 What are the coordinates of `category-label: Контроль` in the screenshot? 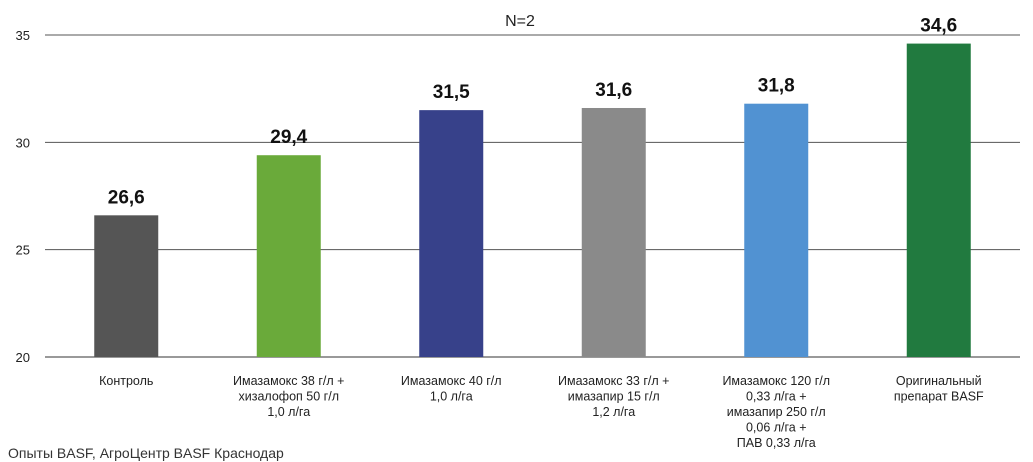 It's located at (126, 381).